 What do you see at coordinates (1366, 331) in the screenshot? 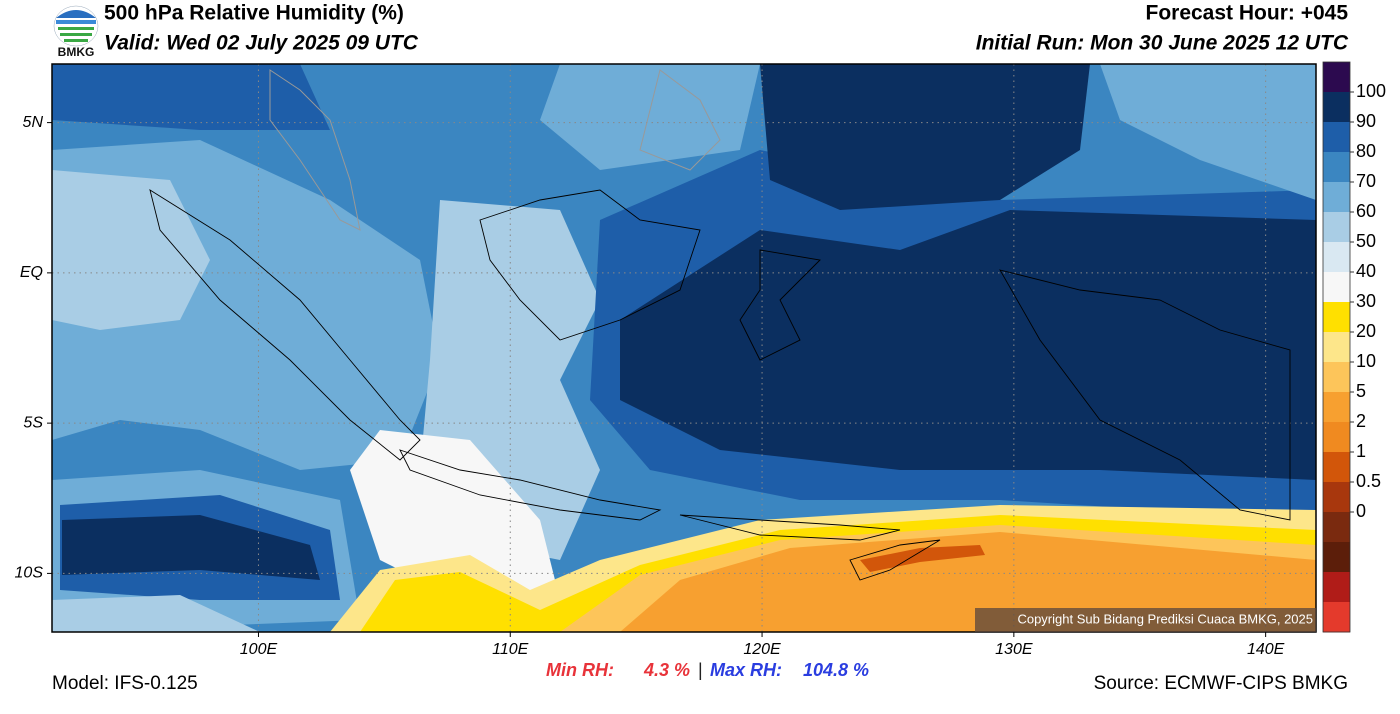
I see `colorbar-label: 20` at bounding box center [1366, 331].